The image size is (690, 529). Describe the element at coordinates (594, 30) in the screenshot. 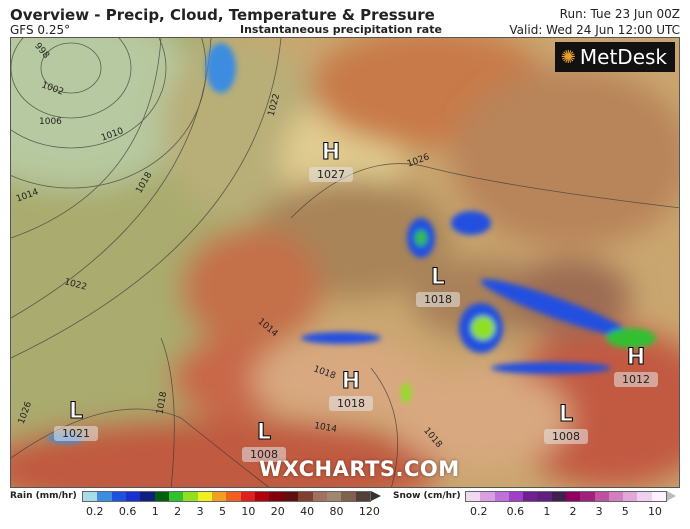

I see `valid-time: Valid: Wed 24 Jun 12:00 UTC` at that location.